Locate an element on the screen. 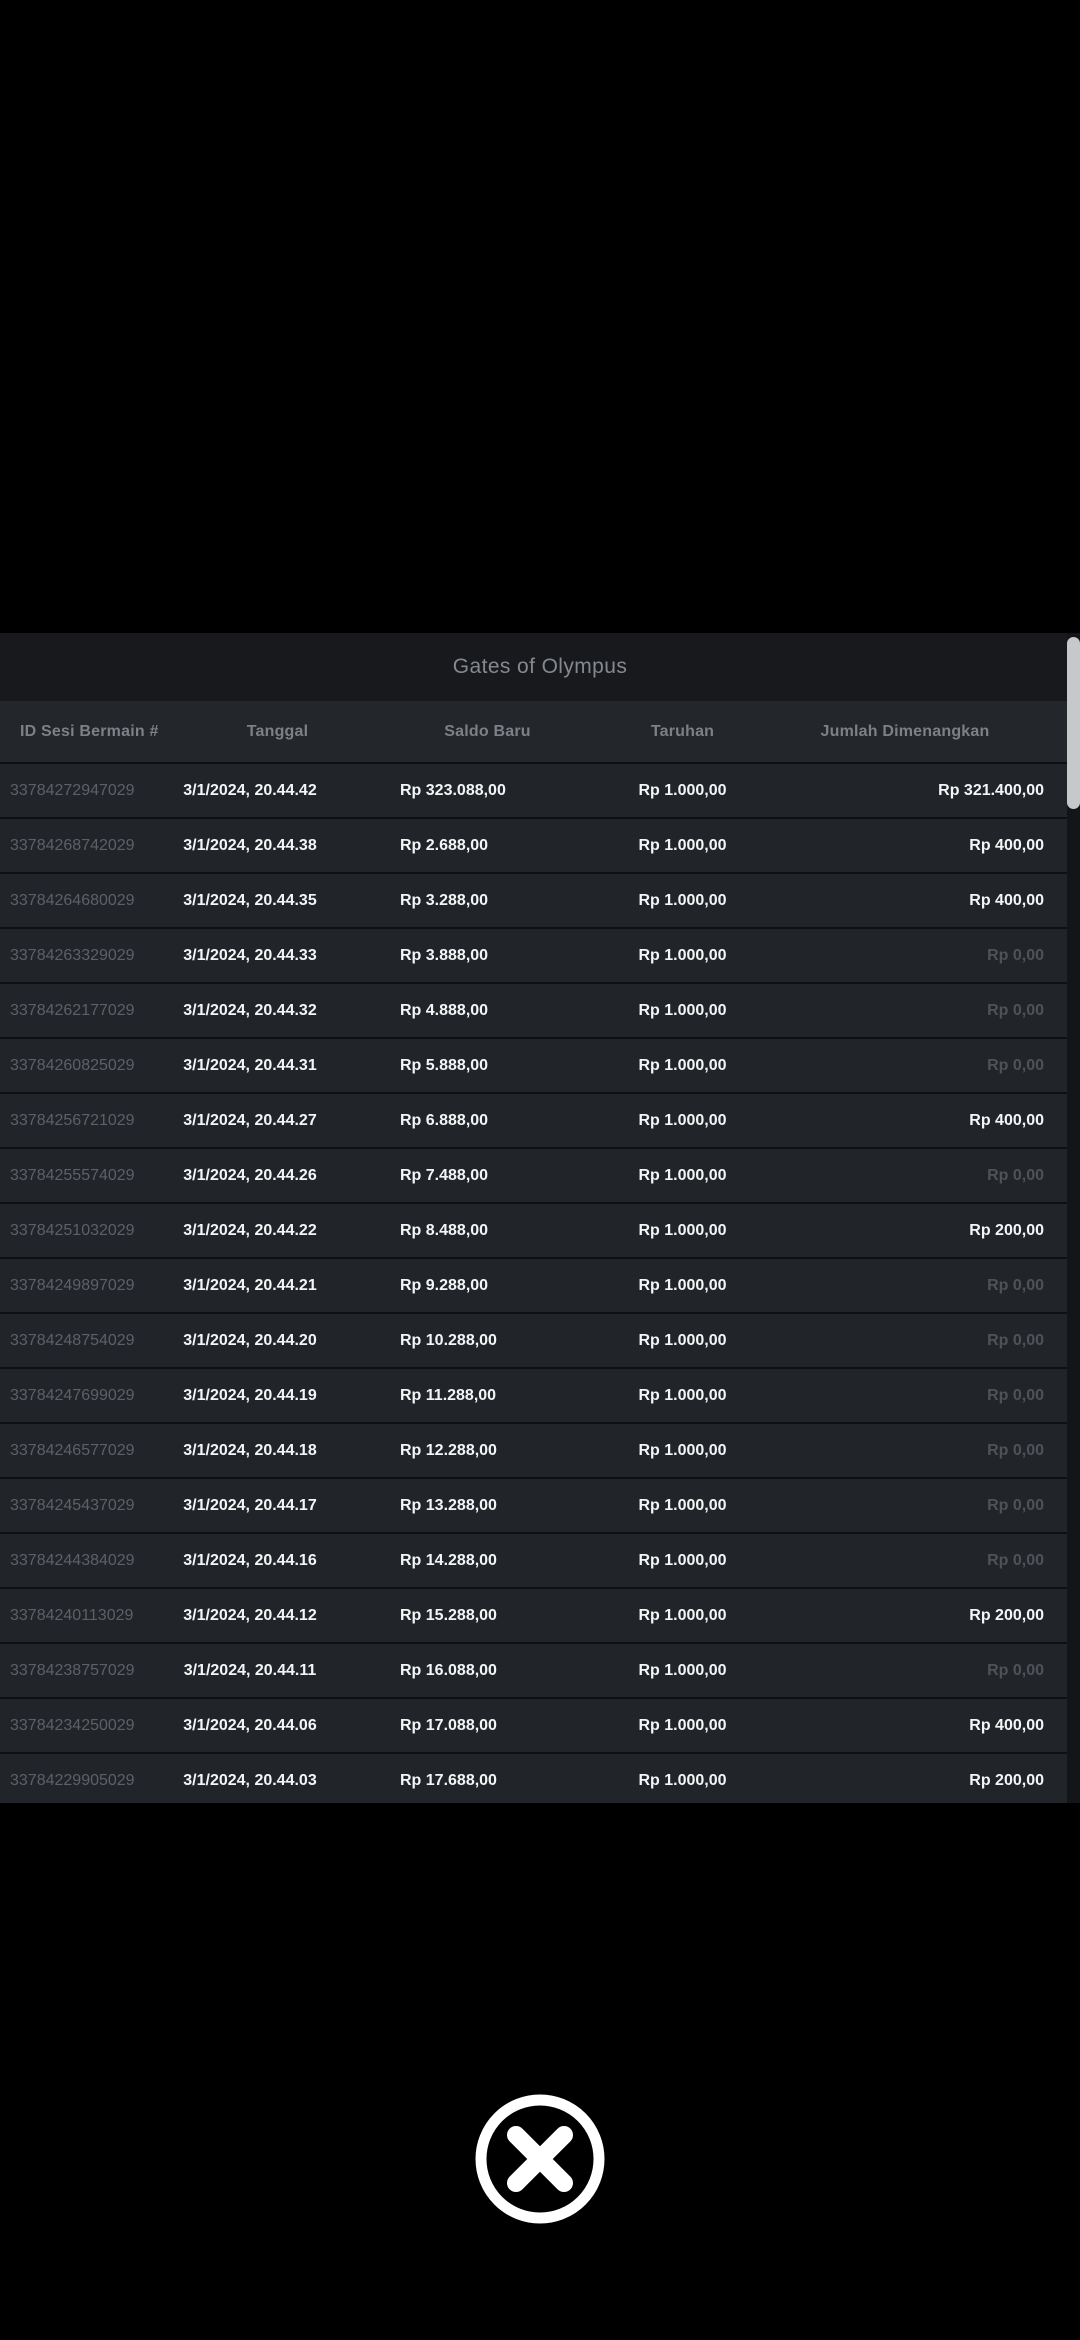  session-id: 33784272947029 is located at coordinates (72, 790).